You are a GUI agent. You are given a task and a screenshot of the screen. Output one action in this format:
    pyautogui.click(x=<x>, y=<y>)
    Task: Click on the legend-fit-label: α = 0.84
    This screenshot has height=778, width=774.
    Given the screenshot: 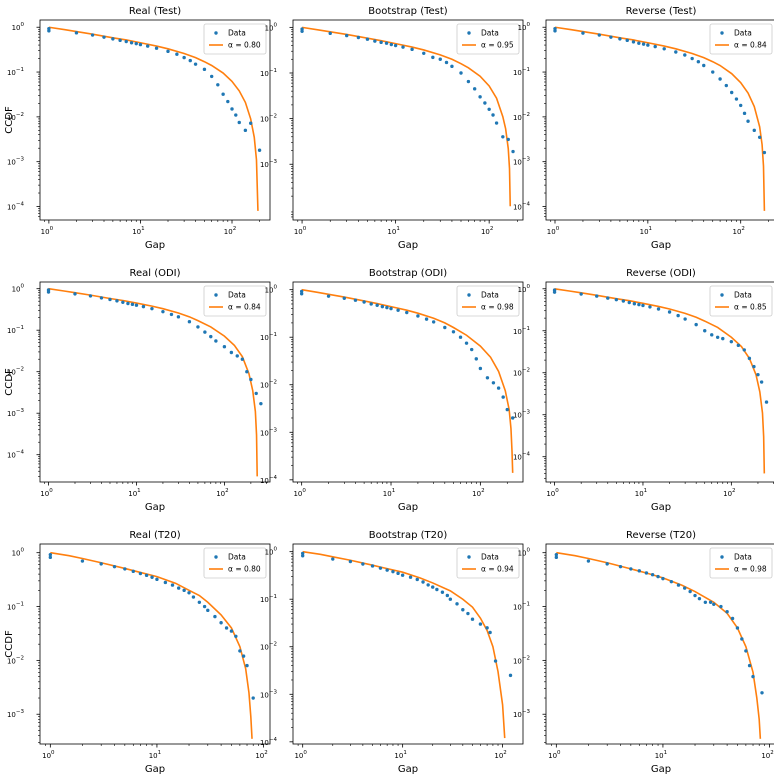 What is the action you would take?
    pyautogui.click(x=750, y=45)
    